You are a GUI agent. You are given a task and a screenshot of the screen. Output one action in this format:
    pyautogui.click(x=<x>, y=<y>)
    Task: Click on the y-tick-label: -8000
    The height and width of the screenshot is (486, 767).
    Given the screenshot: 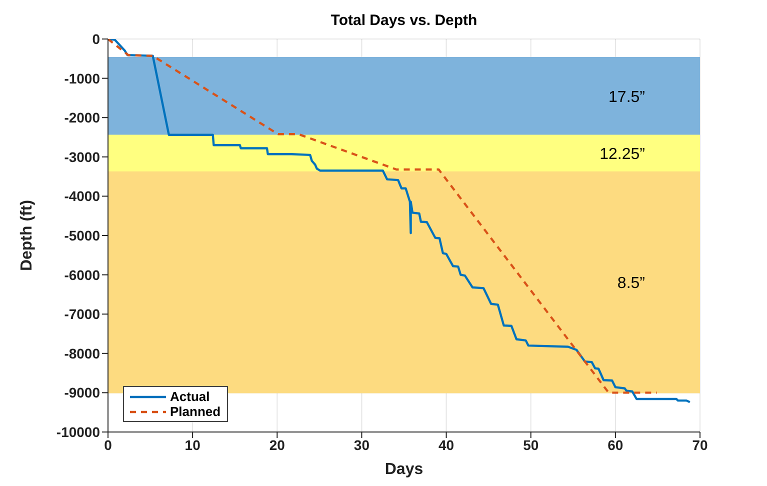 What is the action you would take?
    pyautogui.click(x=82, y=353)
    